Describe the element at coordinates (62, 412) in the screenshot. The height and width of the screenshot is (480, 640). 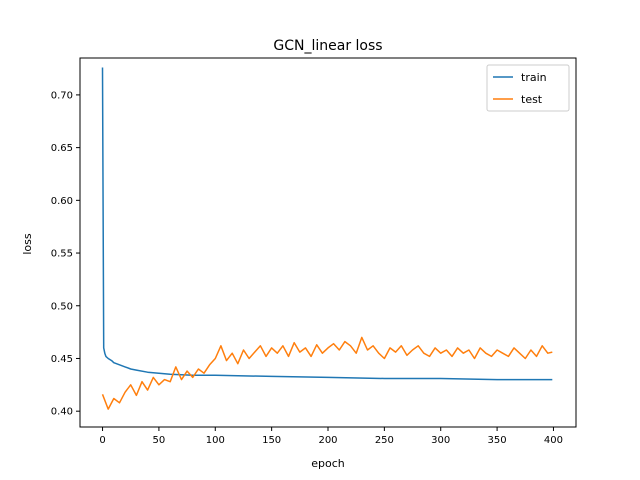
I see `y-tick-label: 0.40` at that location.